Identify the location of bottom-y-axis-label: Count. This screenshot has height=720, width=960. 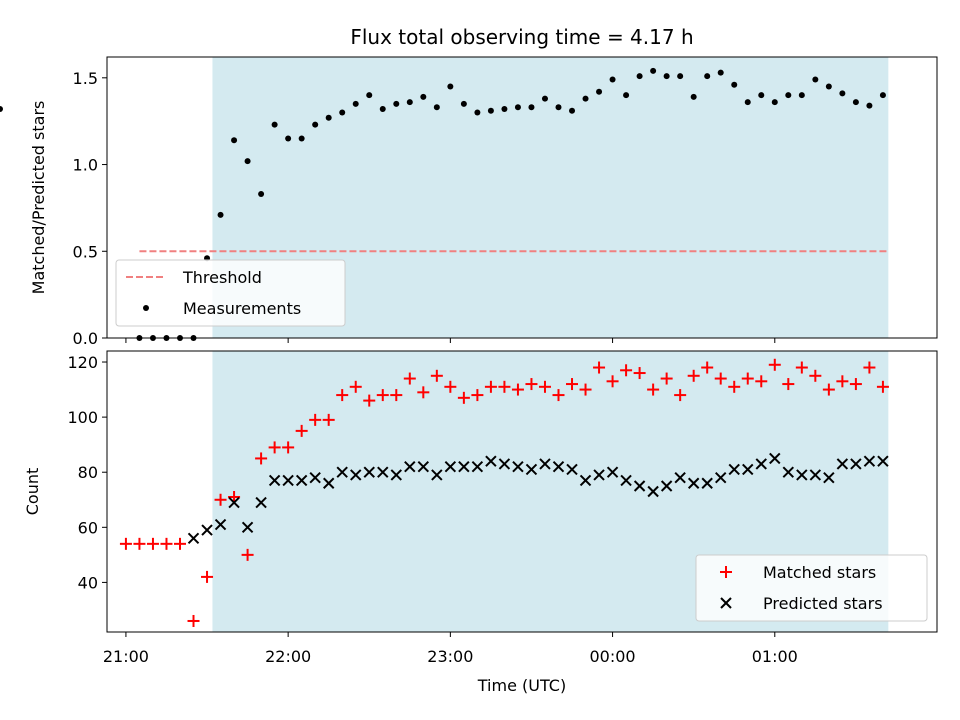
(32, 492).